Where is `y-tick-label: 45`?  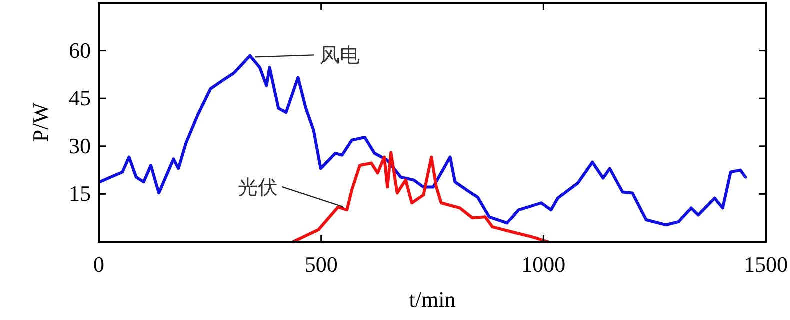
y-tick-label: 45 is located at coordinates (80, 98).